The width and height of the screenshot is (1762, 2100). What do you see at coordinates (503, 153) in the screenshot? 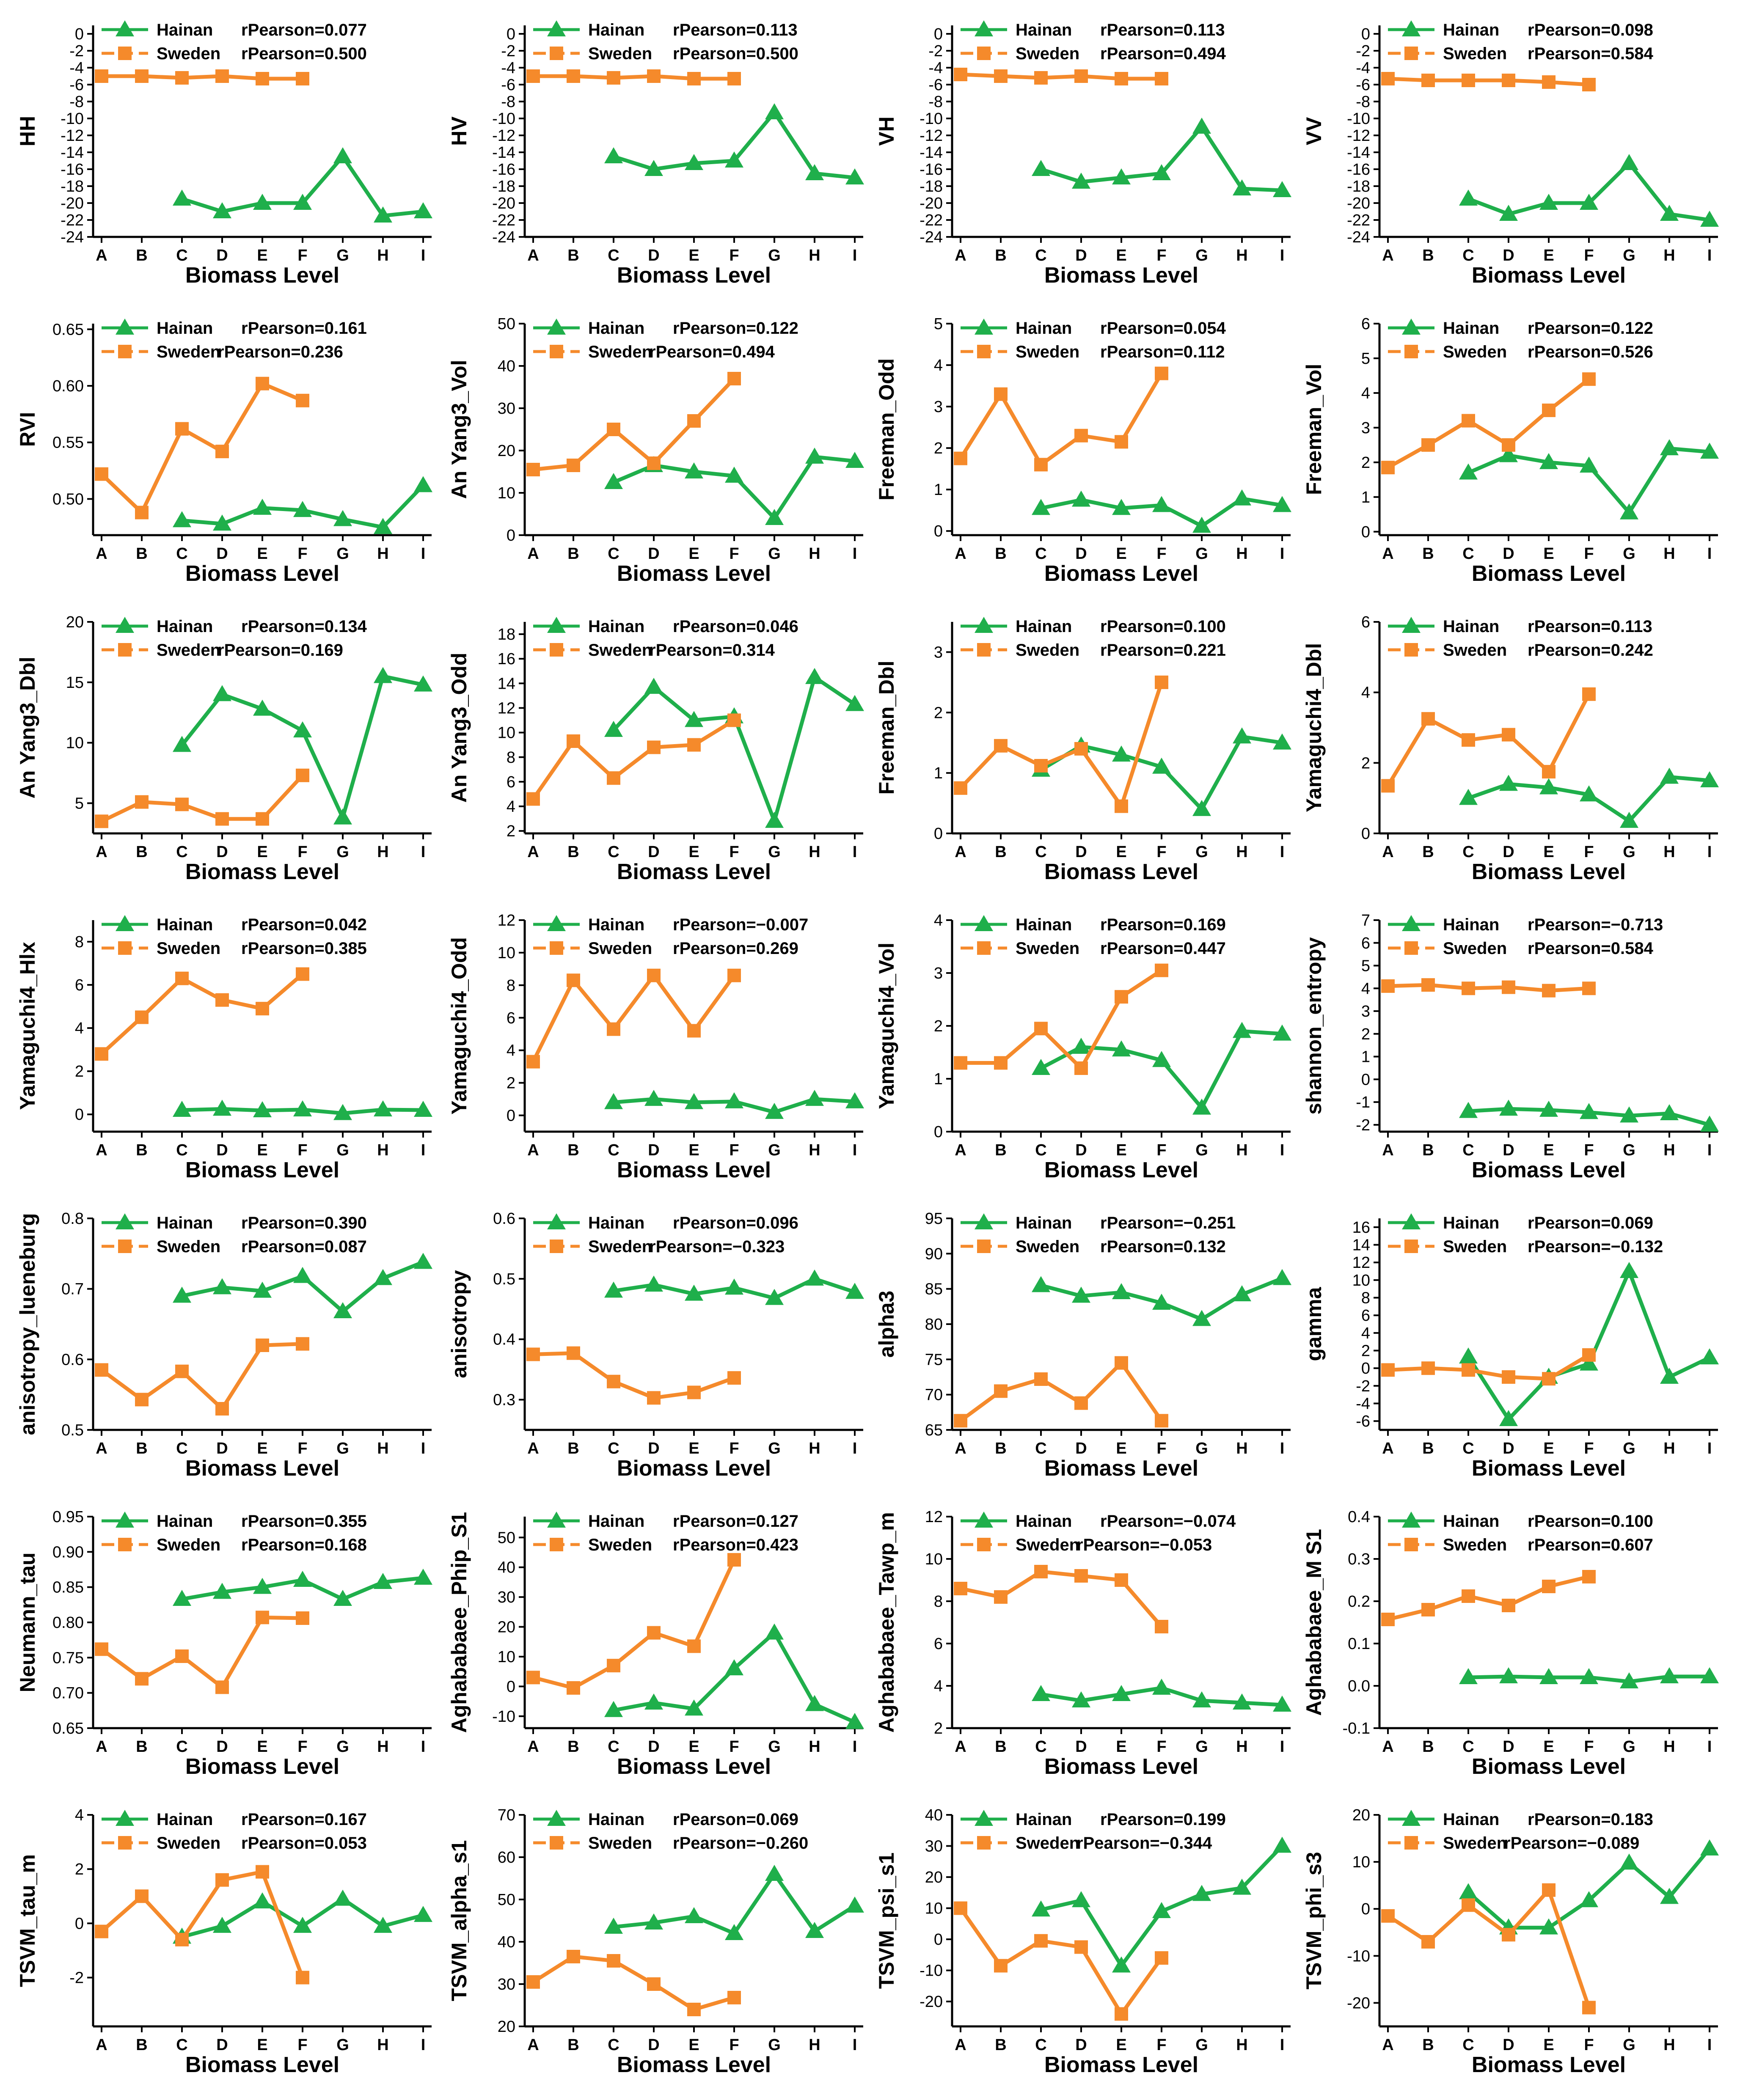
I see `y-tick-label: -14` at bounding box center [503, 153].